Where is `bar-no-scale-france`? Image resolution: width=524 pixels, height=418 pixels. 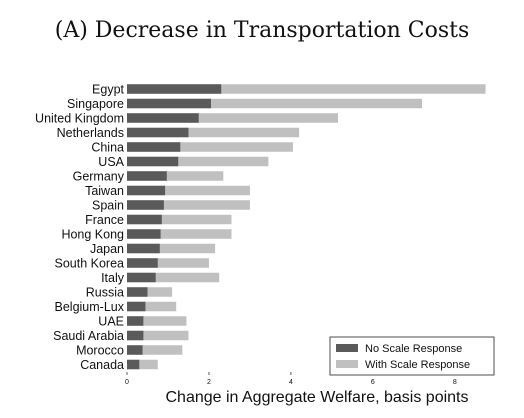
bar-no-scale-france is located at coordinates (144, 219).